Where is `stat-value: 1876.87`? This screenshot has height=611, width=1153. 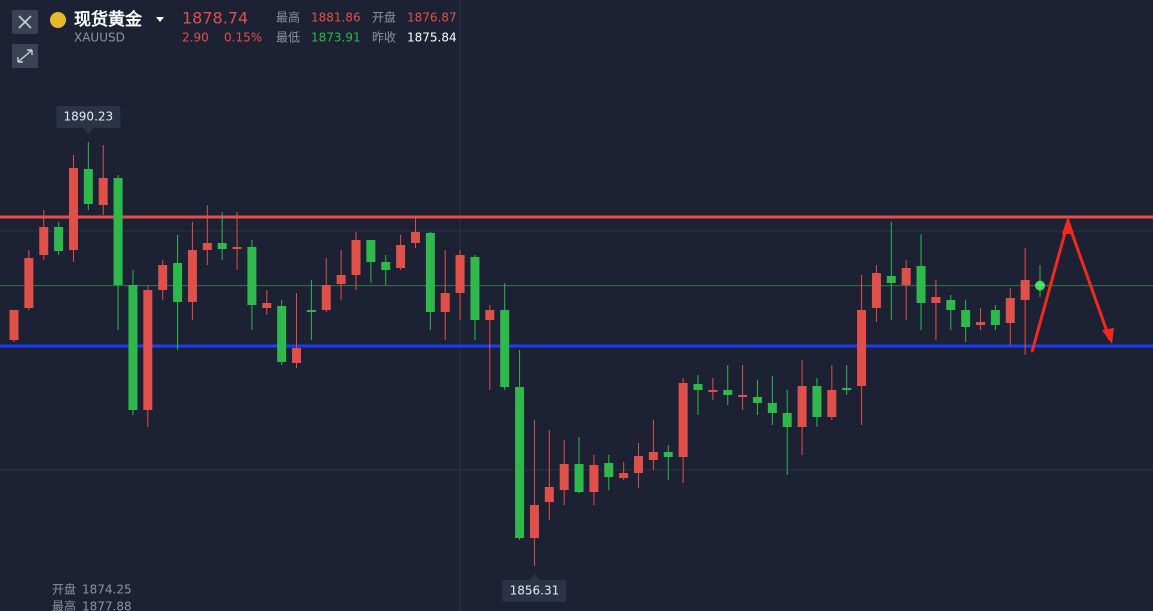 stat-value: 1876.87 is located at coordinates (432, 18).